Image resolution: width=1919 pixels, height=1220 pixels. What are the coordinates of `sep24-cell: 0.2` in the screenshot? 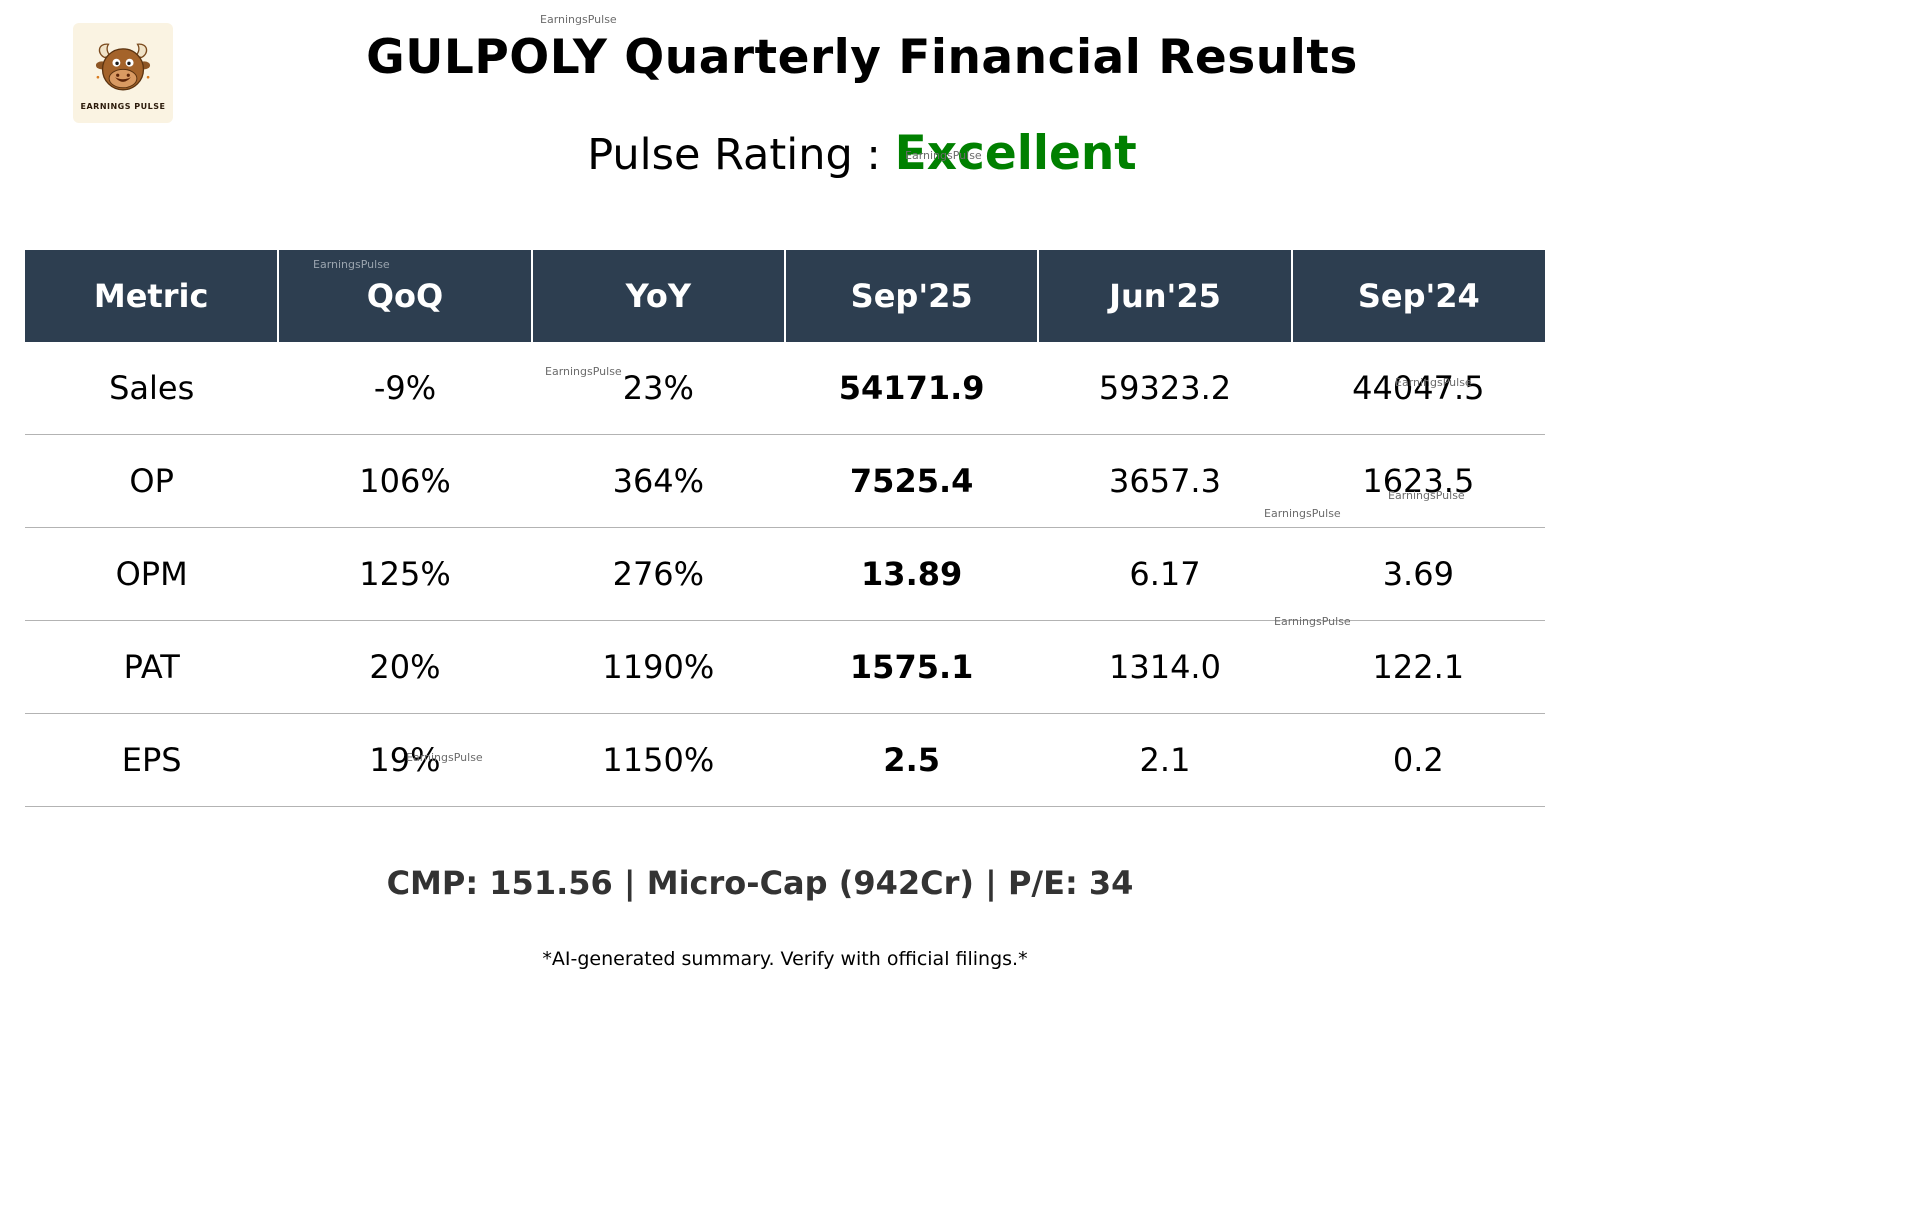 It's located at (1418, 760).